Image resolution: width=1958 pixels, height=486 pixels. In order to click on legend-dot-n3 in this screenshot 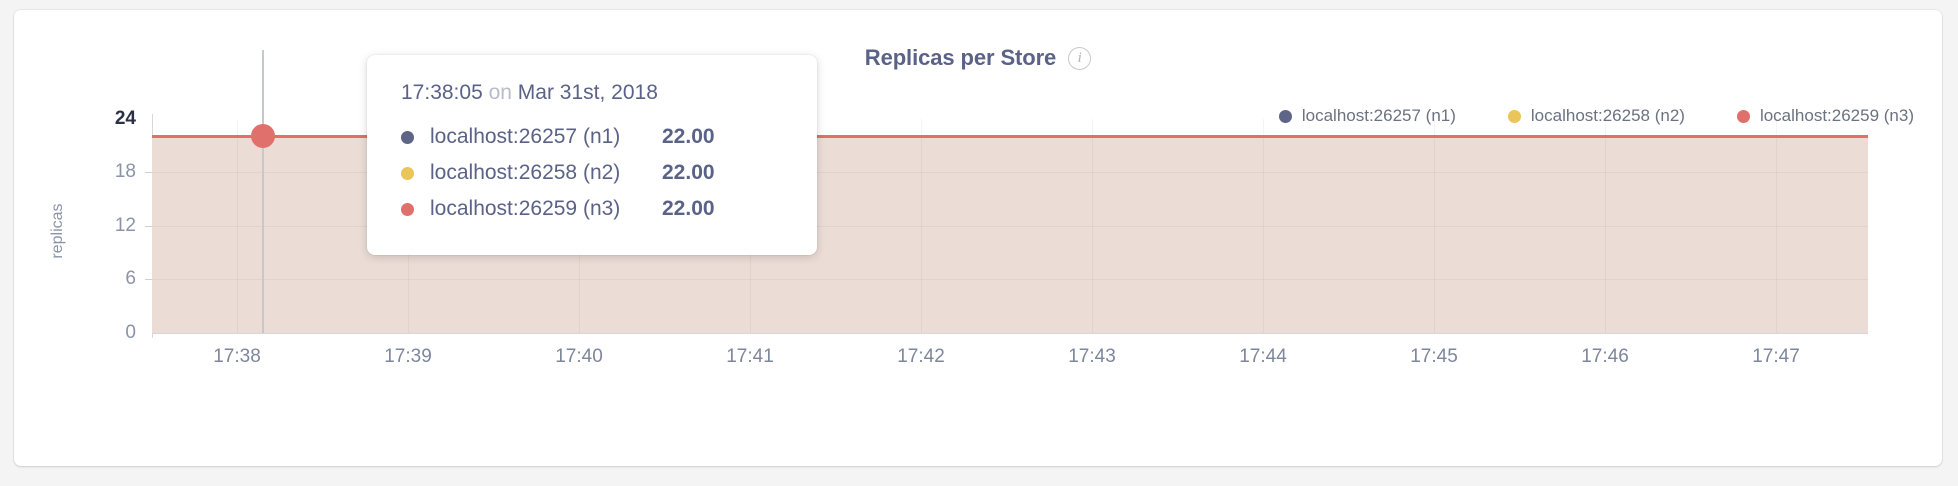, I will do `click(1743, 116)`.